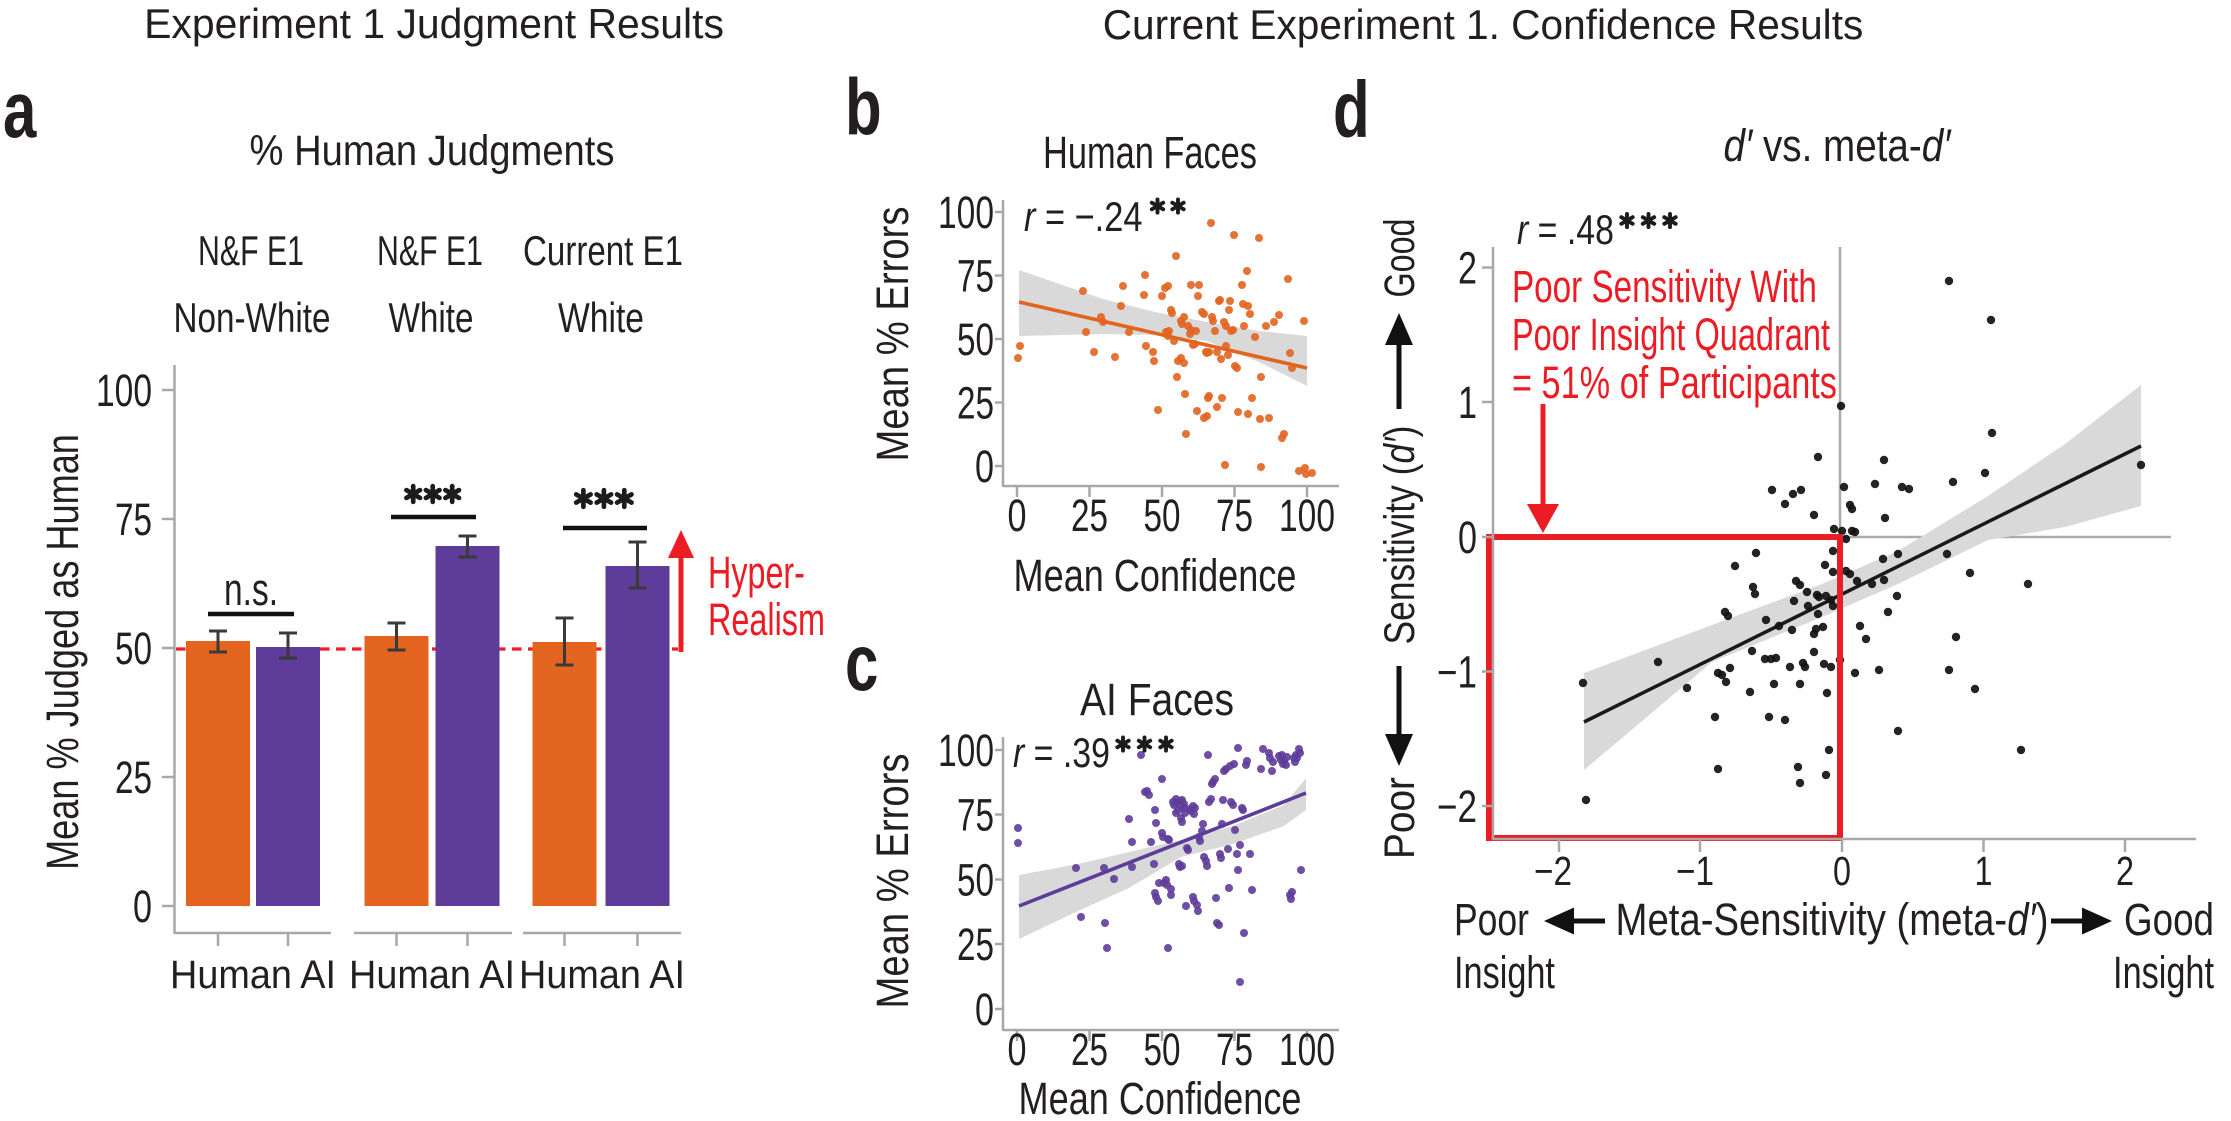 The width and height of the screenshot is (2231, 1121). Describe the element at coordinates (863, 106) in the screenshot. I see `svg-text: b` at that location.